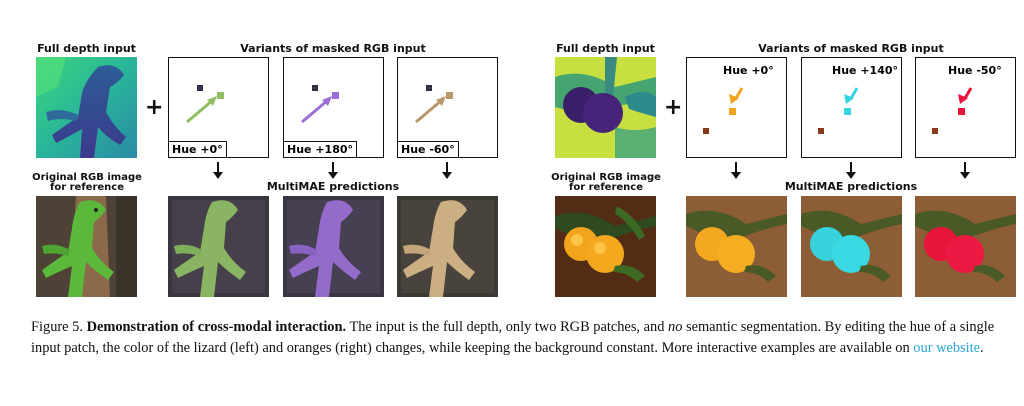  Describe the element at coordinates (865, 70) in the screenshot. I see `hue-label-right-2: Hue +140°` at that location.